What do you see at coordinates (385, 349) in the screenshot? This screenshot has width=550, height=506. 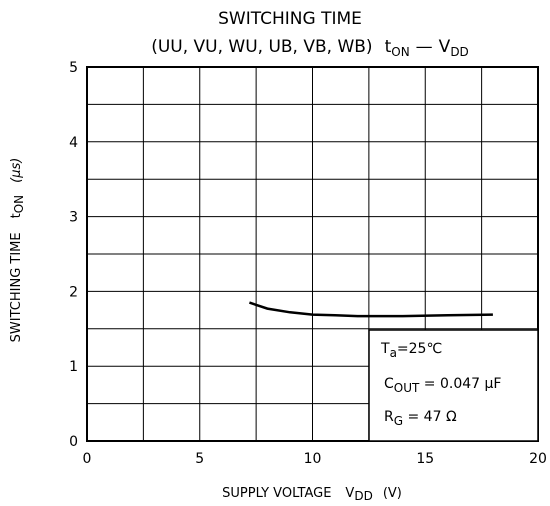 I see `annotation-part: T` at bounding box center [385, 349].